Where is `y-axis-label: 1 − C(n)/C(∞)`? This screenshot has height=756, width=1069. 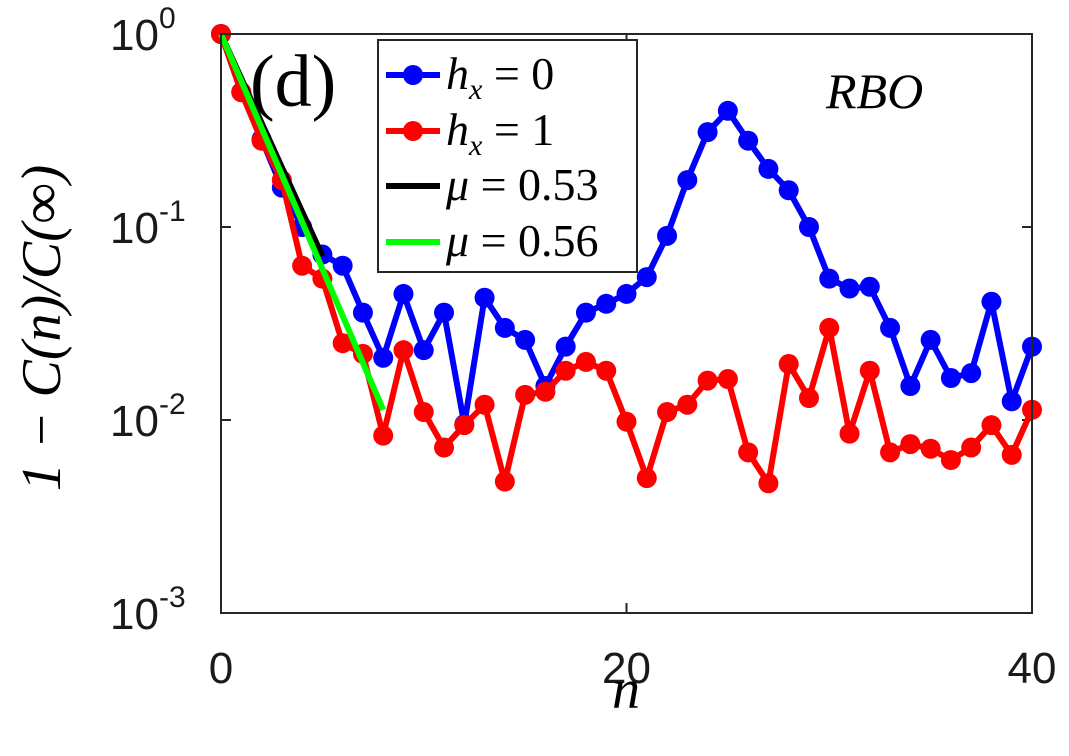
y-axis-label: 1 − C(n)/C(∞) is located at coordinates (42, 328).